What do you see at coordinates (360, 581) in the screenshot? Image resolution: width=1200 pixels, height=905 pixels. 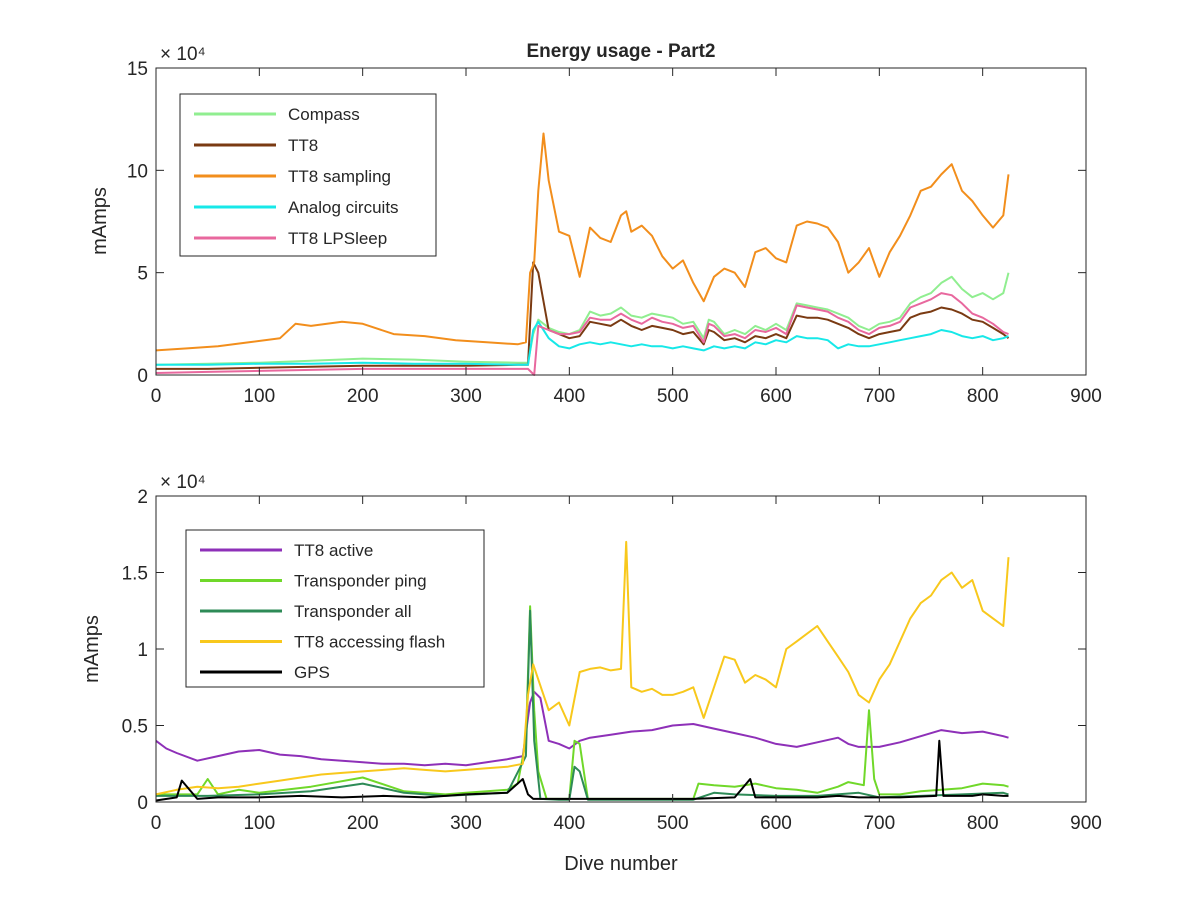 I see `legend-entry-transponder-ping: Transponder ping` at bounding box center [360, 581].